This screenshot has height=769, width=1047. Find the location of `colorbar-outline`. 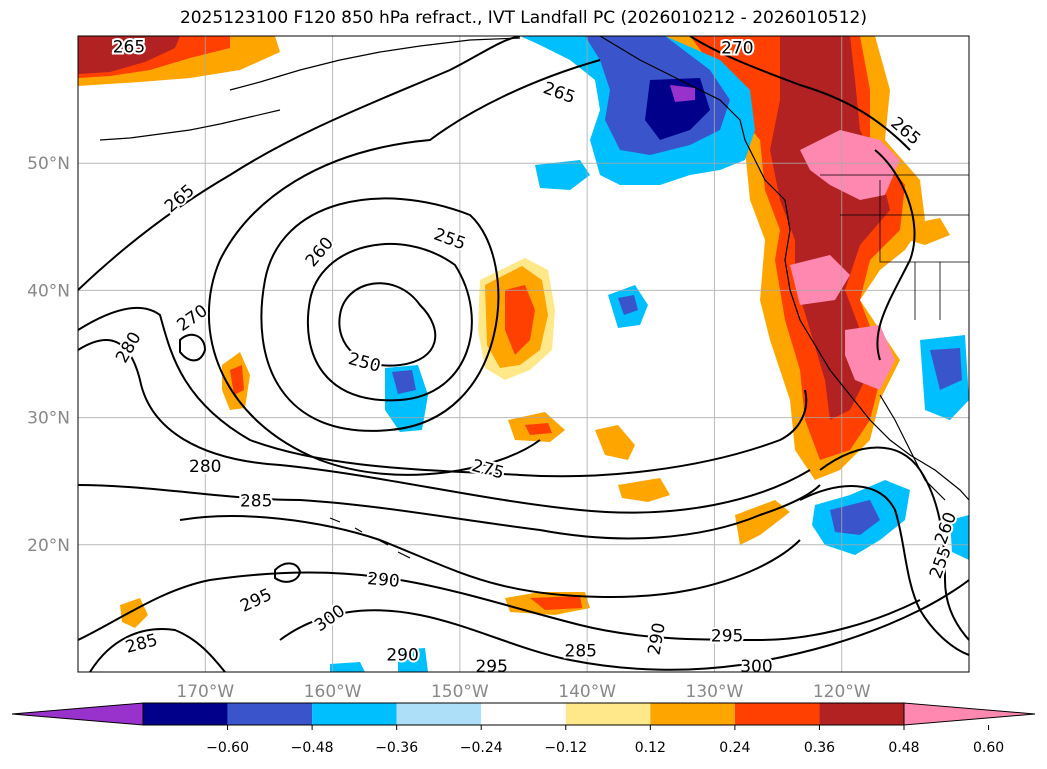

colorbar-outline is located at coordinates (523, 714).